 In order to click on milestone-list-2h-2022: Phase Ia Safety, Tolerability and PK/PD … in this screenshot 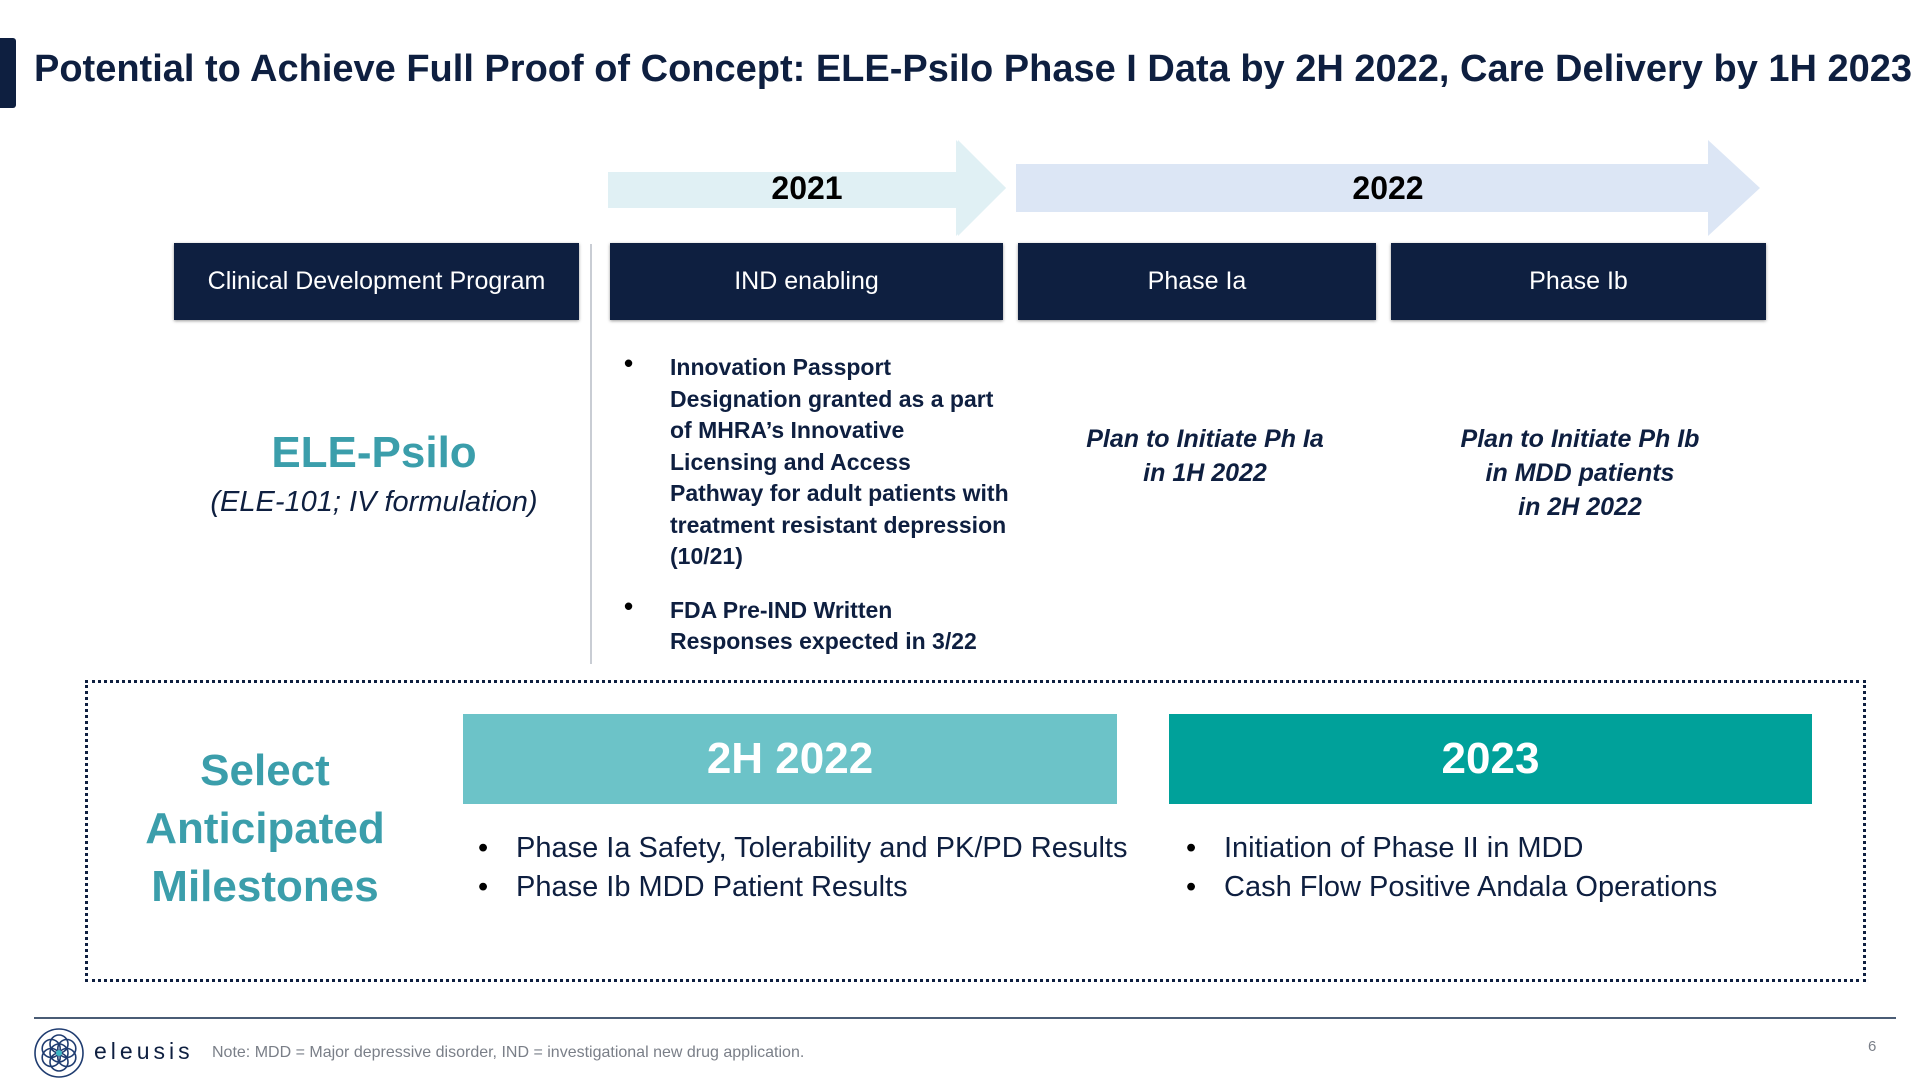, I will do `click(803, 868)`.